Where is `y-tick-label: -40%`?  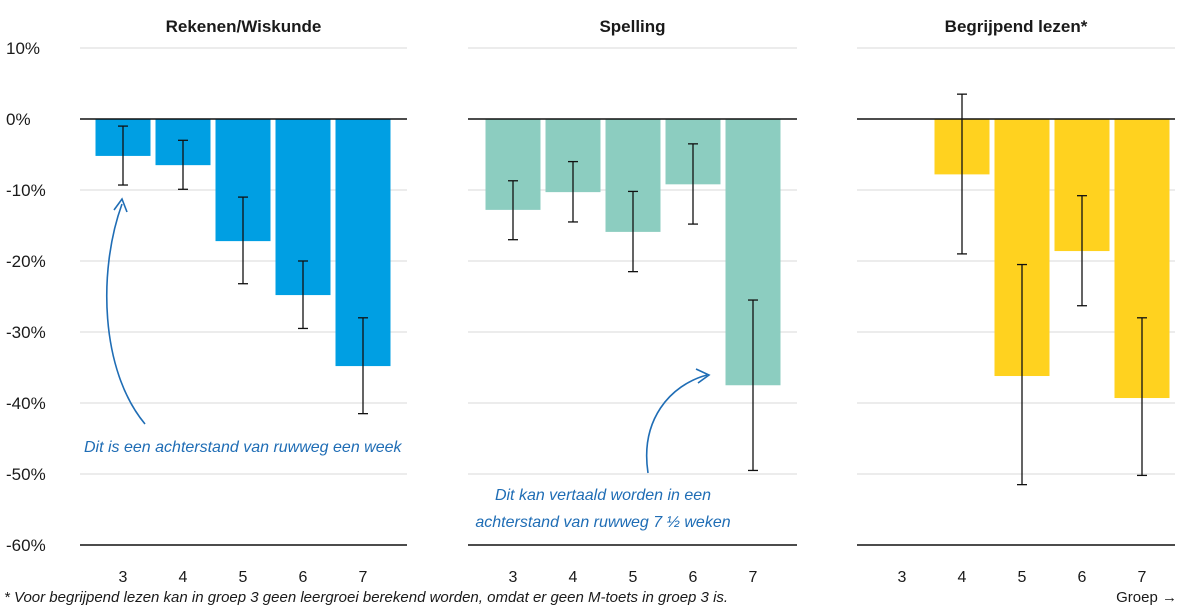
y-tick-label: -40% is located at coordinates (26, 403).